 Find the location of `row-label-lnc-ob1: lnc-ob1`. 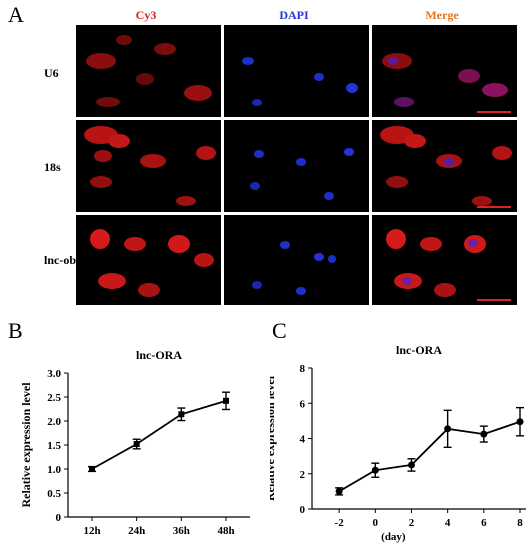

row-label-lnc-ob1: lnc-ob1 is located at coordinates (63, 260).